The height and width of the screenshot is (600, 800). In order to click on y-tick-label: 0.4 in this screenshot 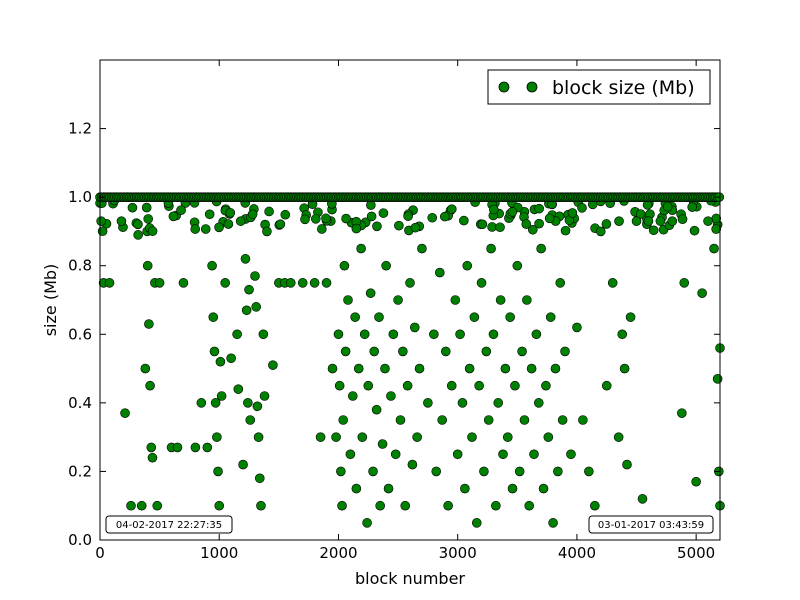, I will do `click(80, 403)`.